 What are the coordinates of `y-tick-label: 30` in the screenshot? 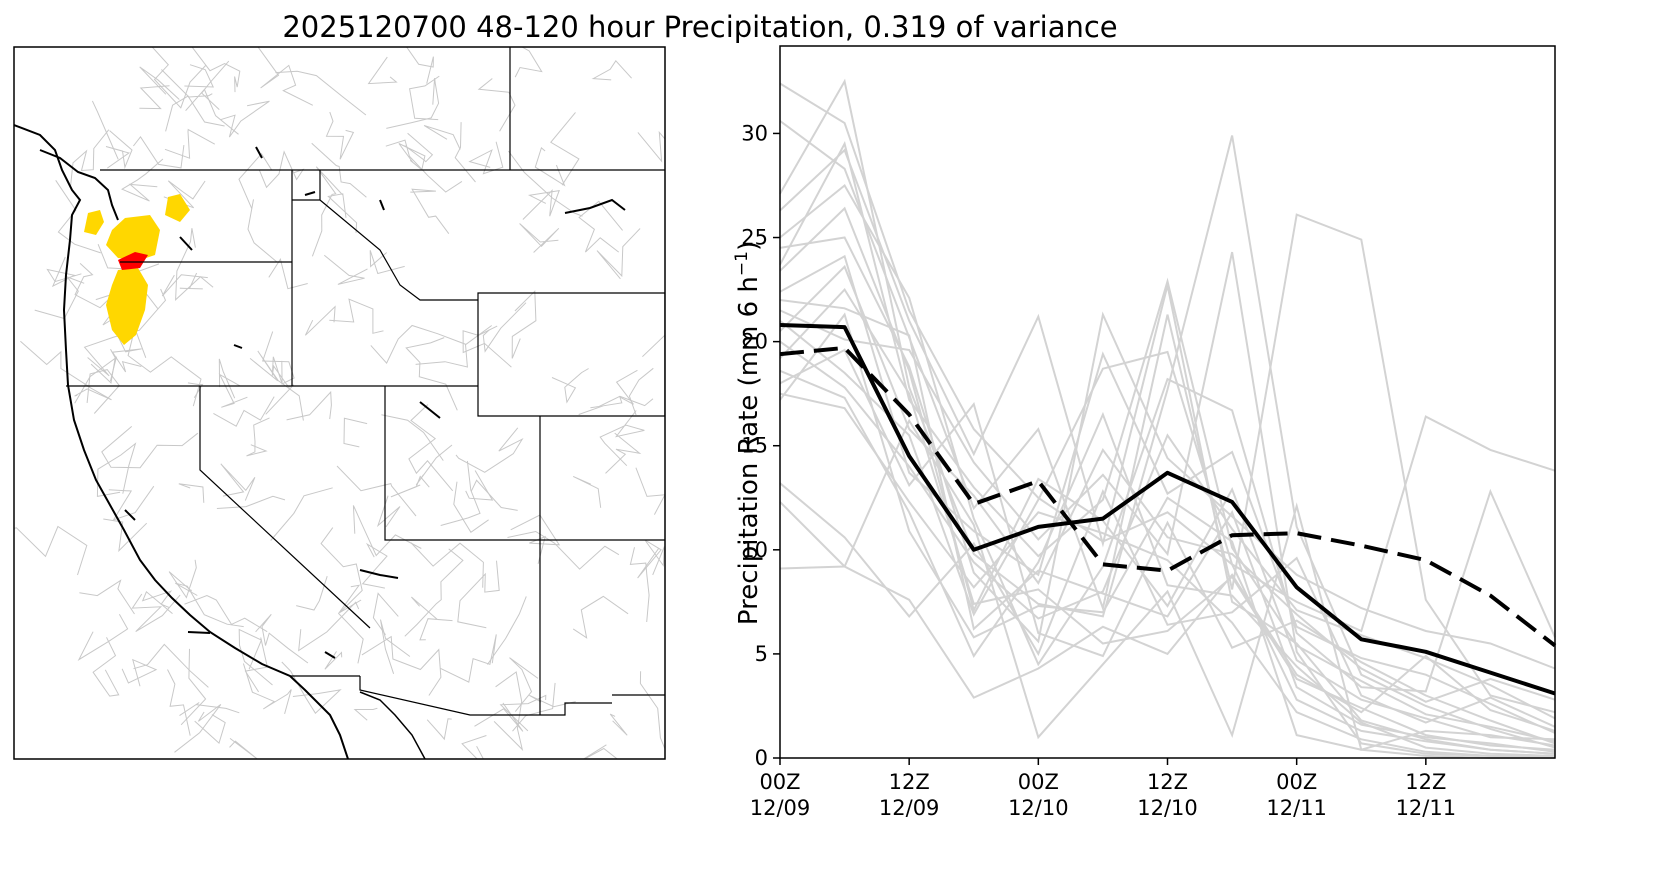 It's located at (754, 133).